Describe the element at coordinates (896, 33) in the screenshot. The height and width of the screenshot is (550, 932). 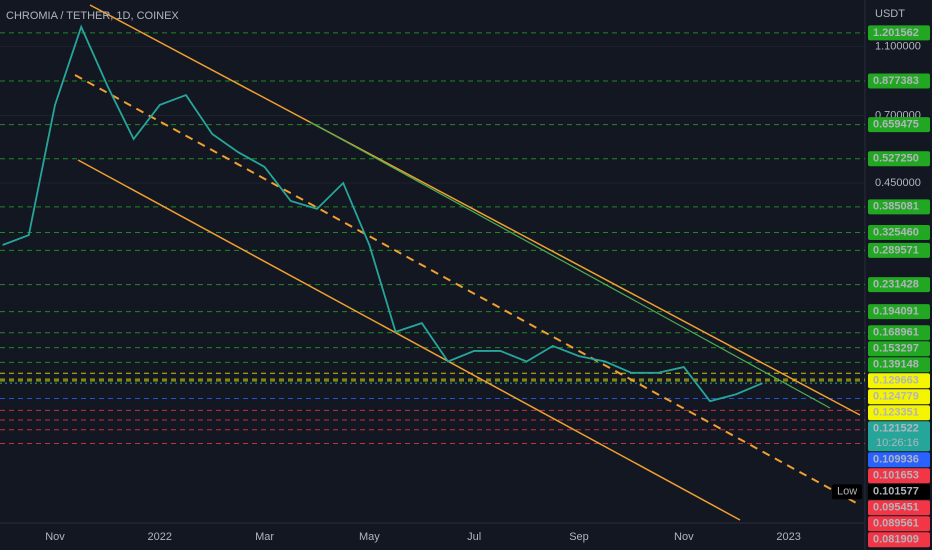
I see `price-label: 1.201562` at that location.